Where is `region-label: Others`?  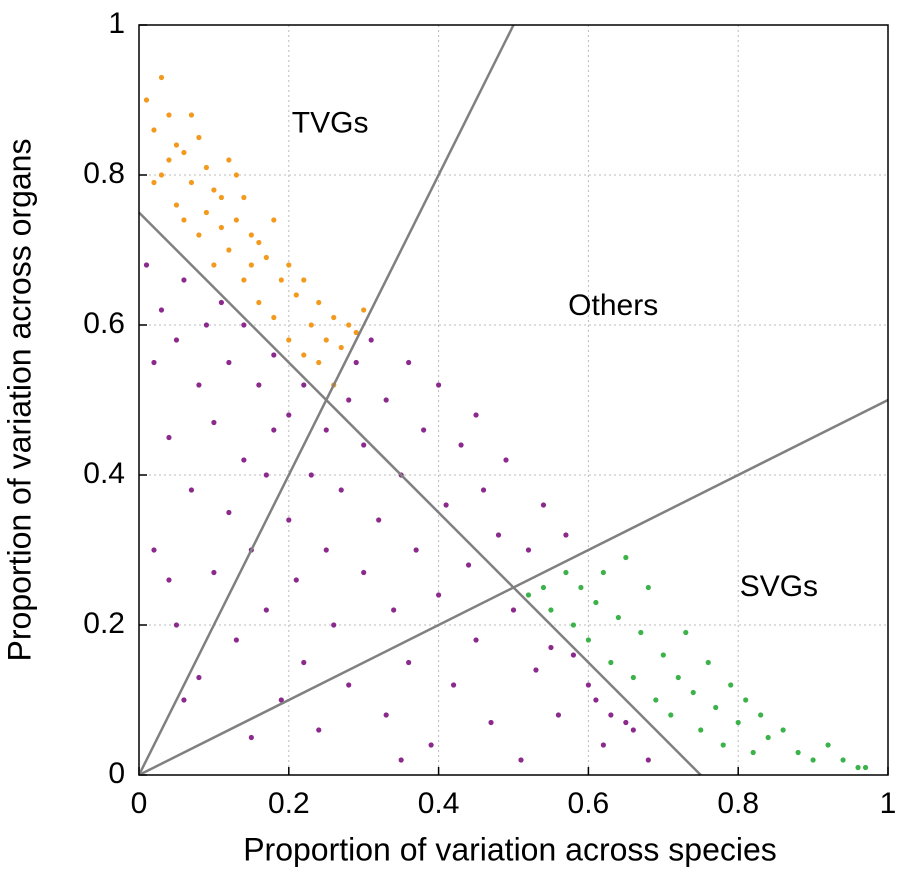
region-label: Others is located at coordinates (613, 305).